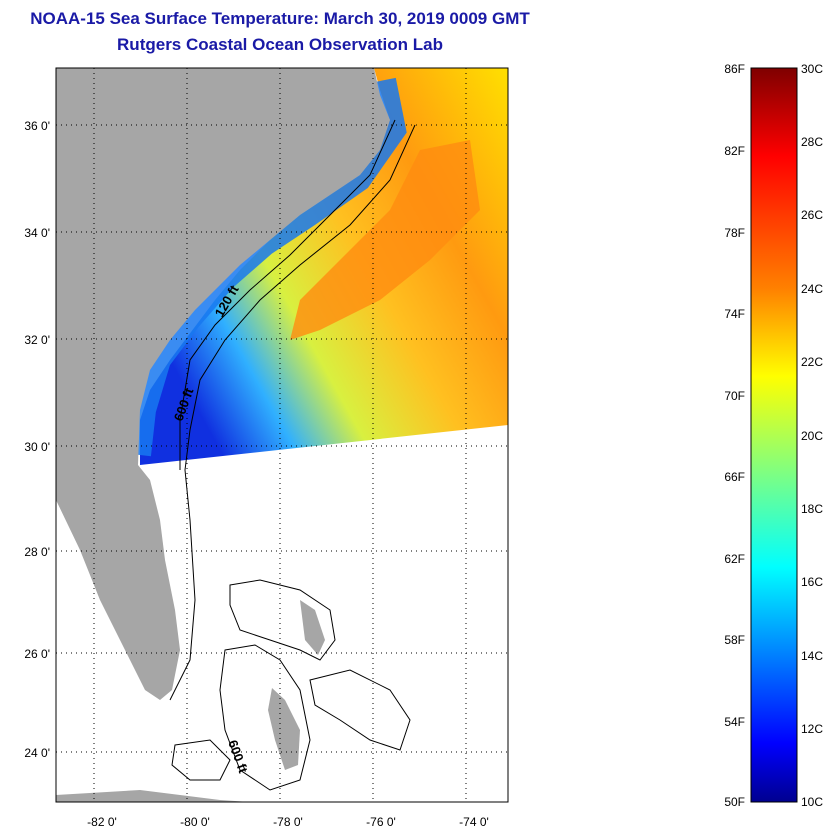 This screenshot has height=832, width=833. What do you see at coordinates (37, 753) in the screenshot?
I see `lat-tick: 24 0'` at bounding box center [37, 753].